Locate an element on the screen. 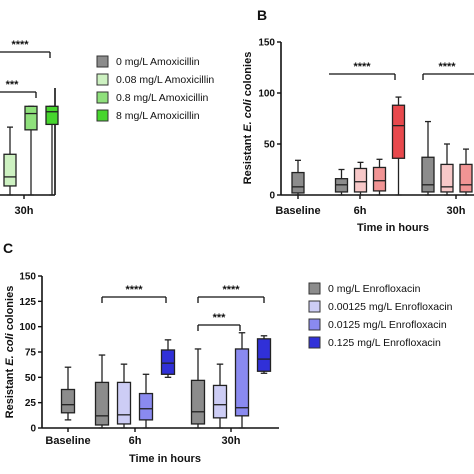  box-b6-iqr is located at coordinates (447, 178).